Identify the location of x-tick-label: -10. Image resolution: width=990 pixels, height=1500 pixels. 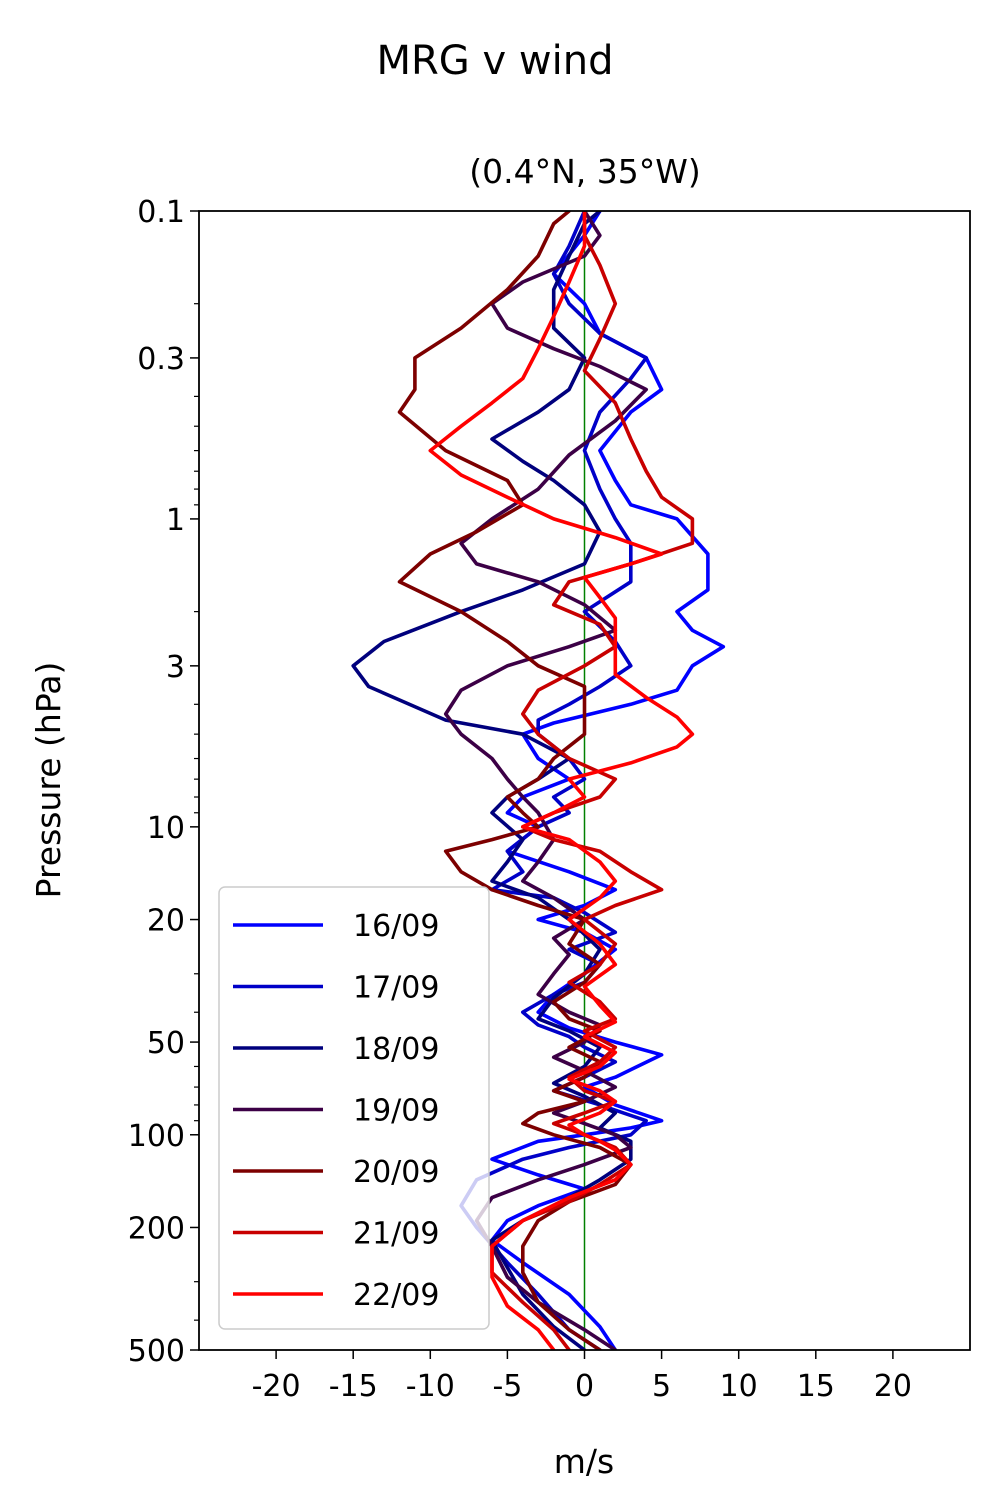
(430, 1386).